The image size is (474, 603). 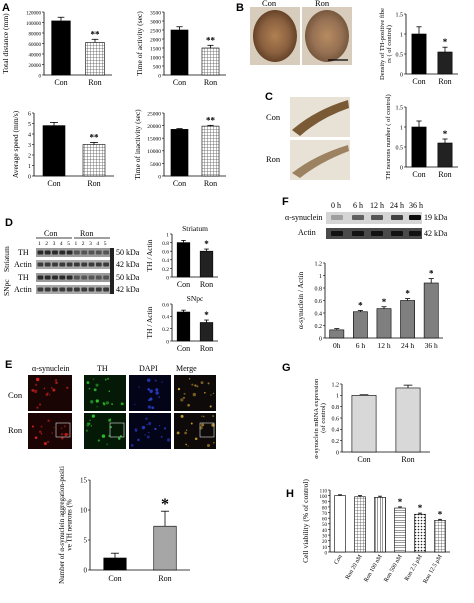 What do you see at coordinates (155, 31) in the screenshot?
I see `y-tick-label: 2500` at bounding box center [155, 31].